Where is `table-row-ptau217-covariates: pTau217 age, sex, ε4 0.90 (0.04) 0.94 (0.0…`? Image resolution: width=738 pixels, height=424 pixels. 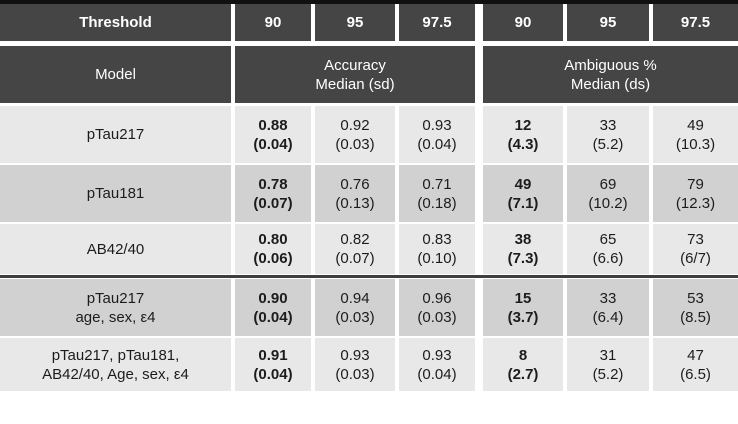 table-row-ptau217-covariates: pTau217 age, sex, ε4 0.90 (0.04) 0.94 (0.0… is located at coordinates (369, 307).